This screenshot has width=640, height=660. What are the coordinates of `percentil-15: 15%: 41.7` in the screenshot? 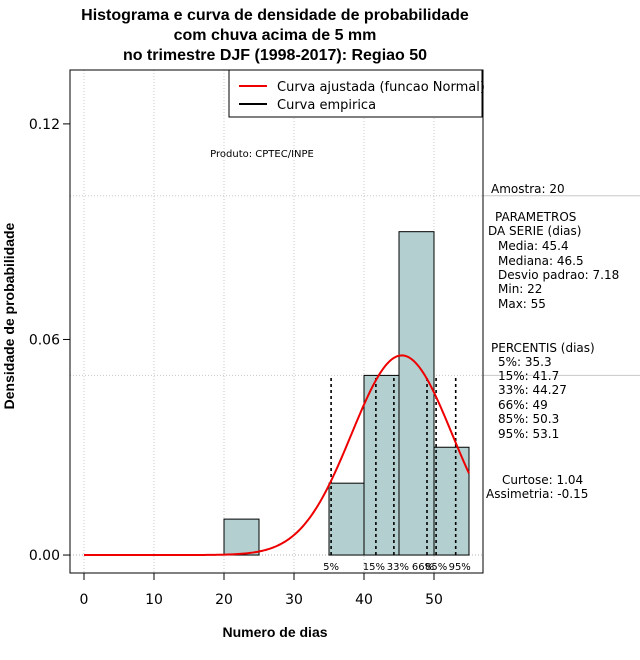 It's located at (529, 376).